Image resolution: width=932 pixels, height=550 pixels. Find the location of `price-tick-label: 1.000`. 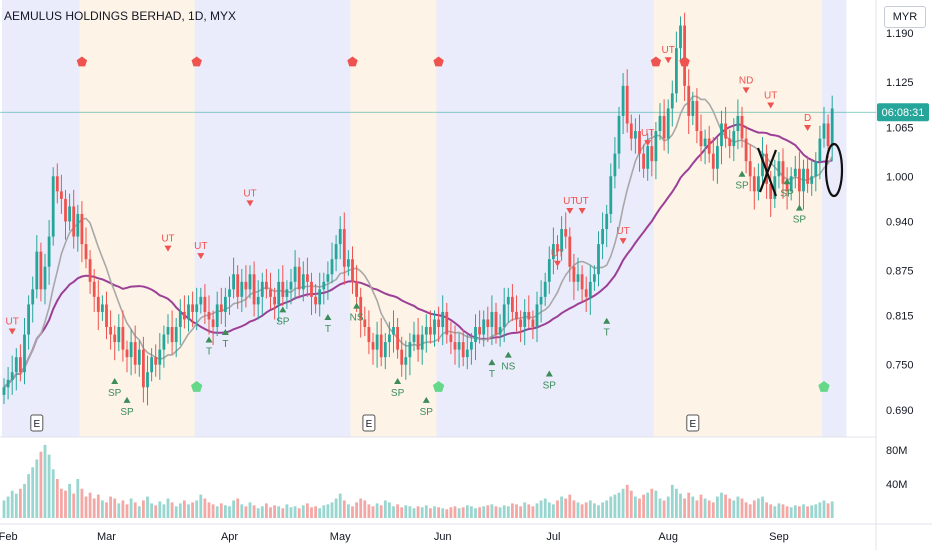

price-tick-label: 1.000 is located at coordinates (900, 177).